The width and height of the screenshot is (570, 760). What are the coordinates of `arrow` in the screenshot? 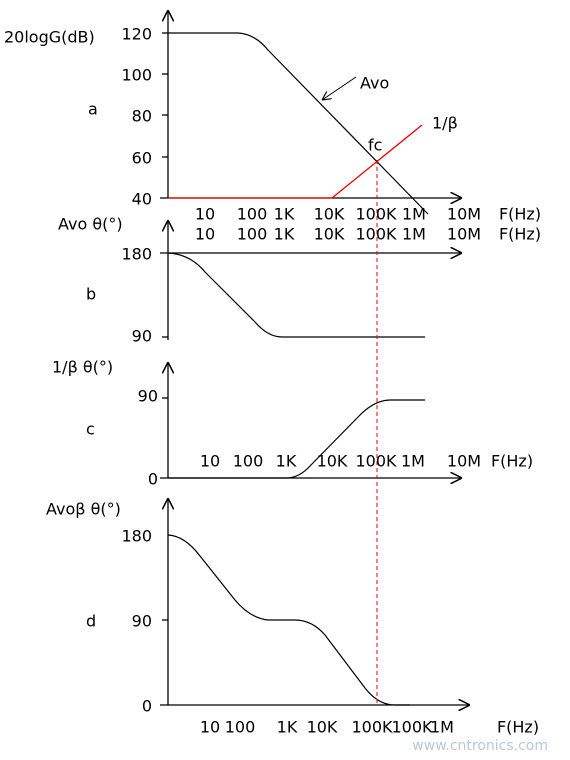 It's located at (339, 88).